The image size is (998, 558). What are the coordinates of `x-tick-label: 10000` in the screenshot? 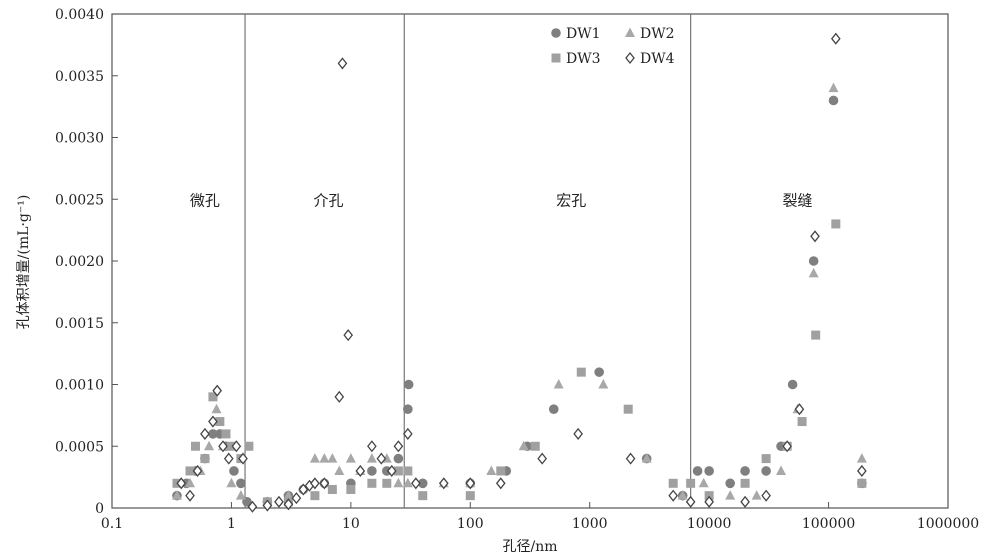 It's located at (709, 524).